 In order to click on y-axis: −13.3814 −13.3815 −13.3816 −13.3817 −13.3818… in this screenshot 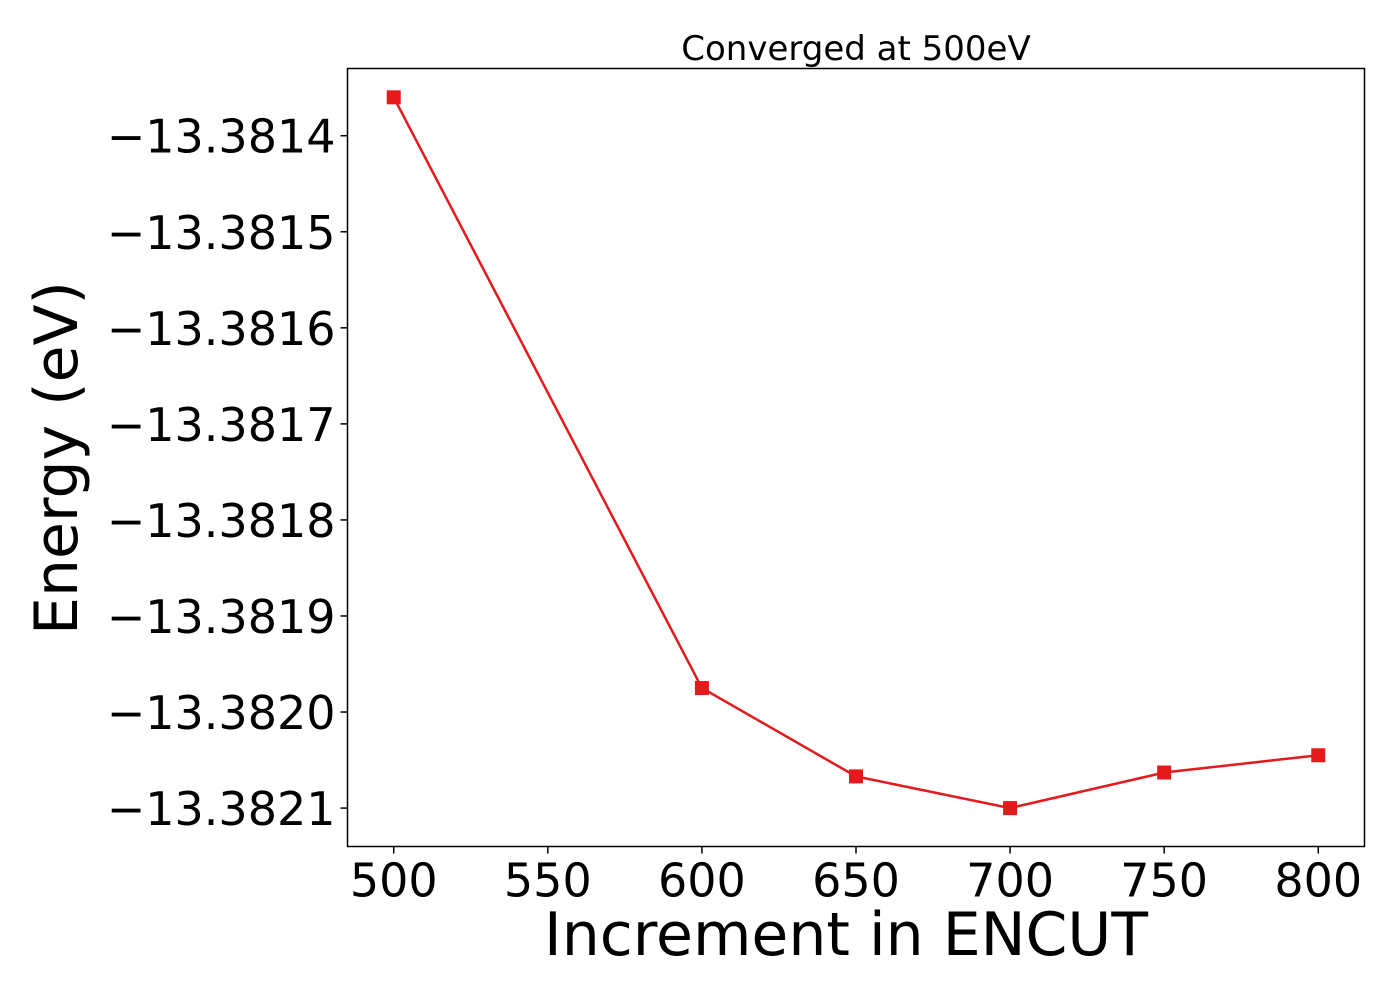, I will do `click(227, 473)`.